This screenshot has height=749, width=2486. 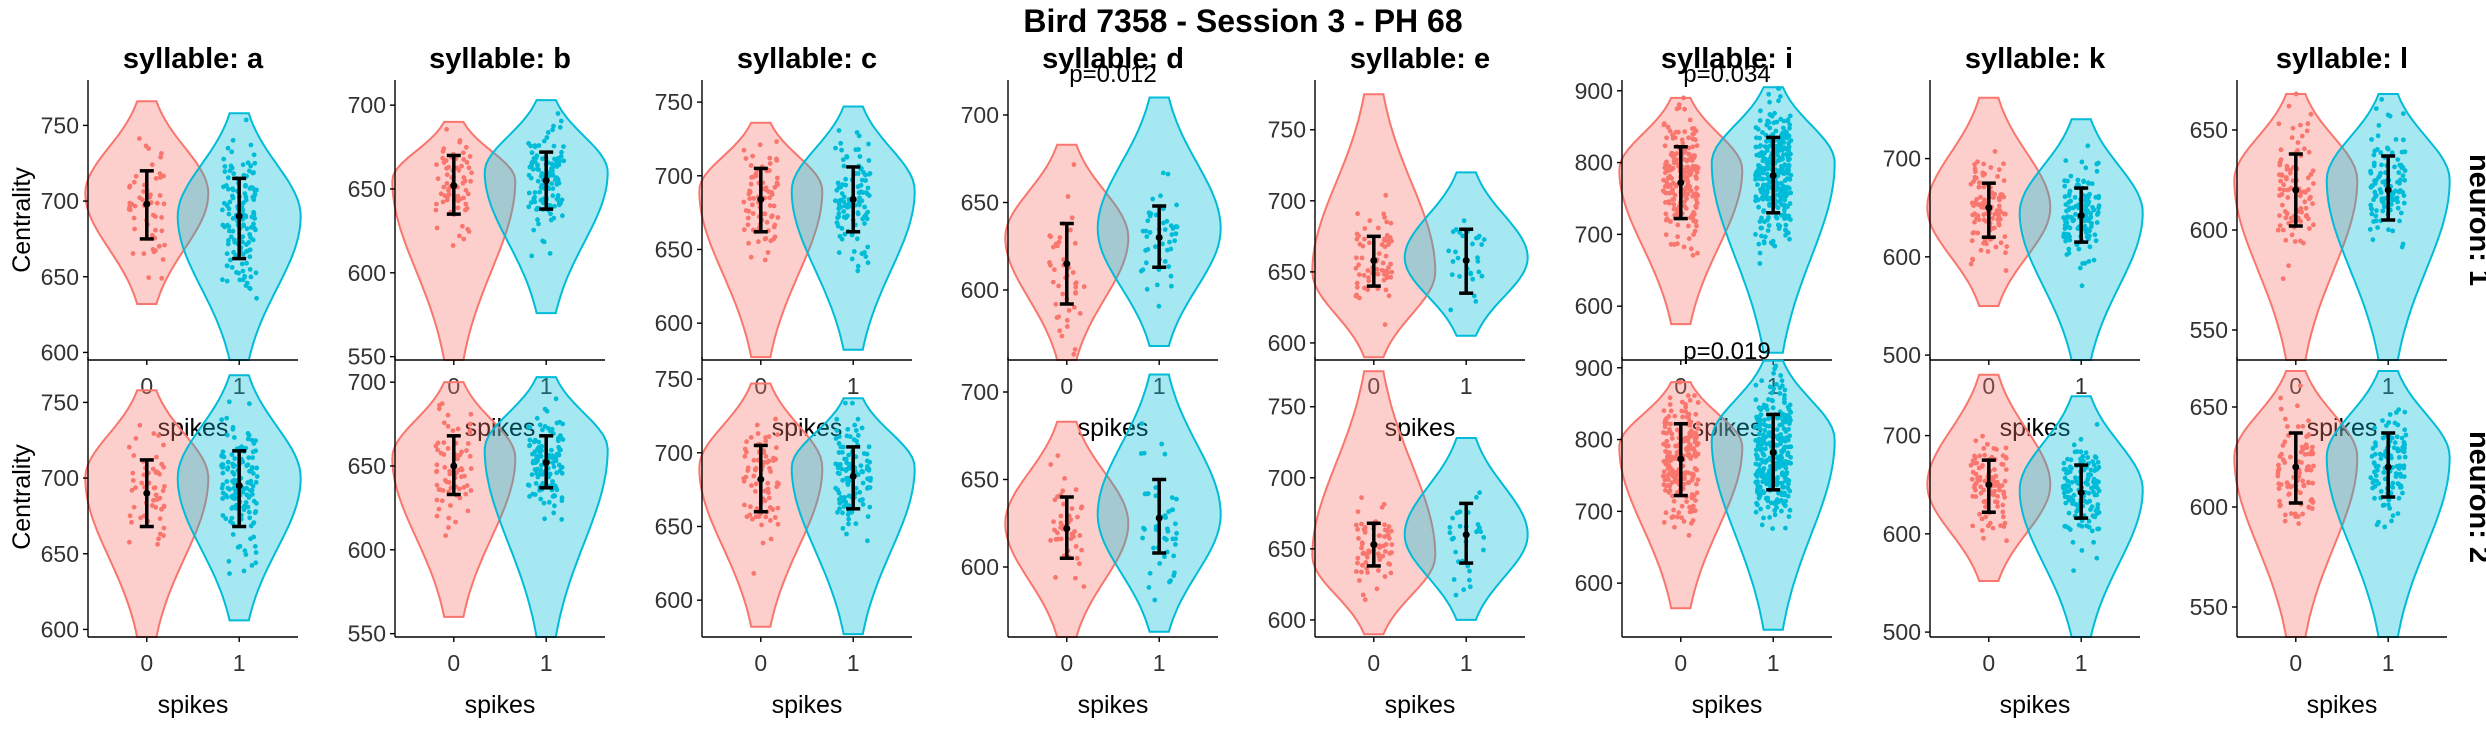 What do you see at coordinates (1594, 163) in the screenshot?
I see `y-tick-label: 800` at bounding box center [1594, 163].